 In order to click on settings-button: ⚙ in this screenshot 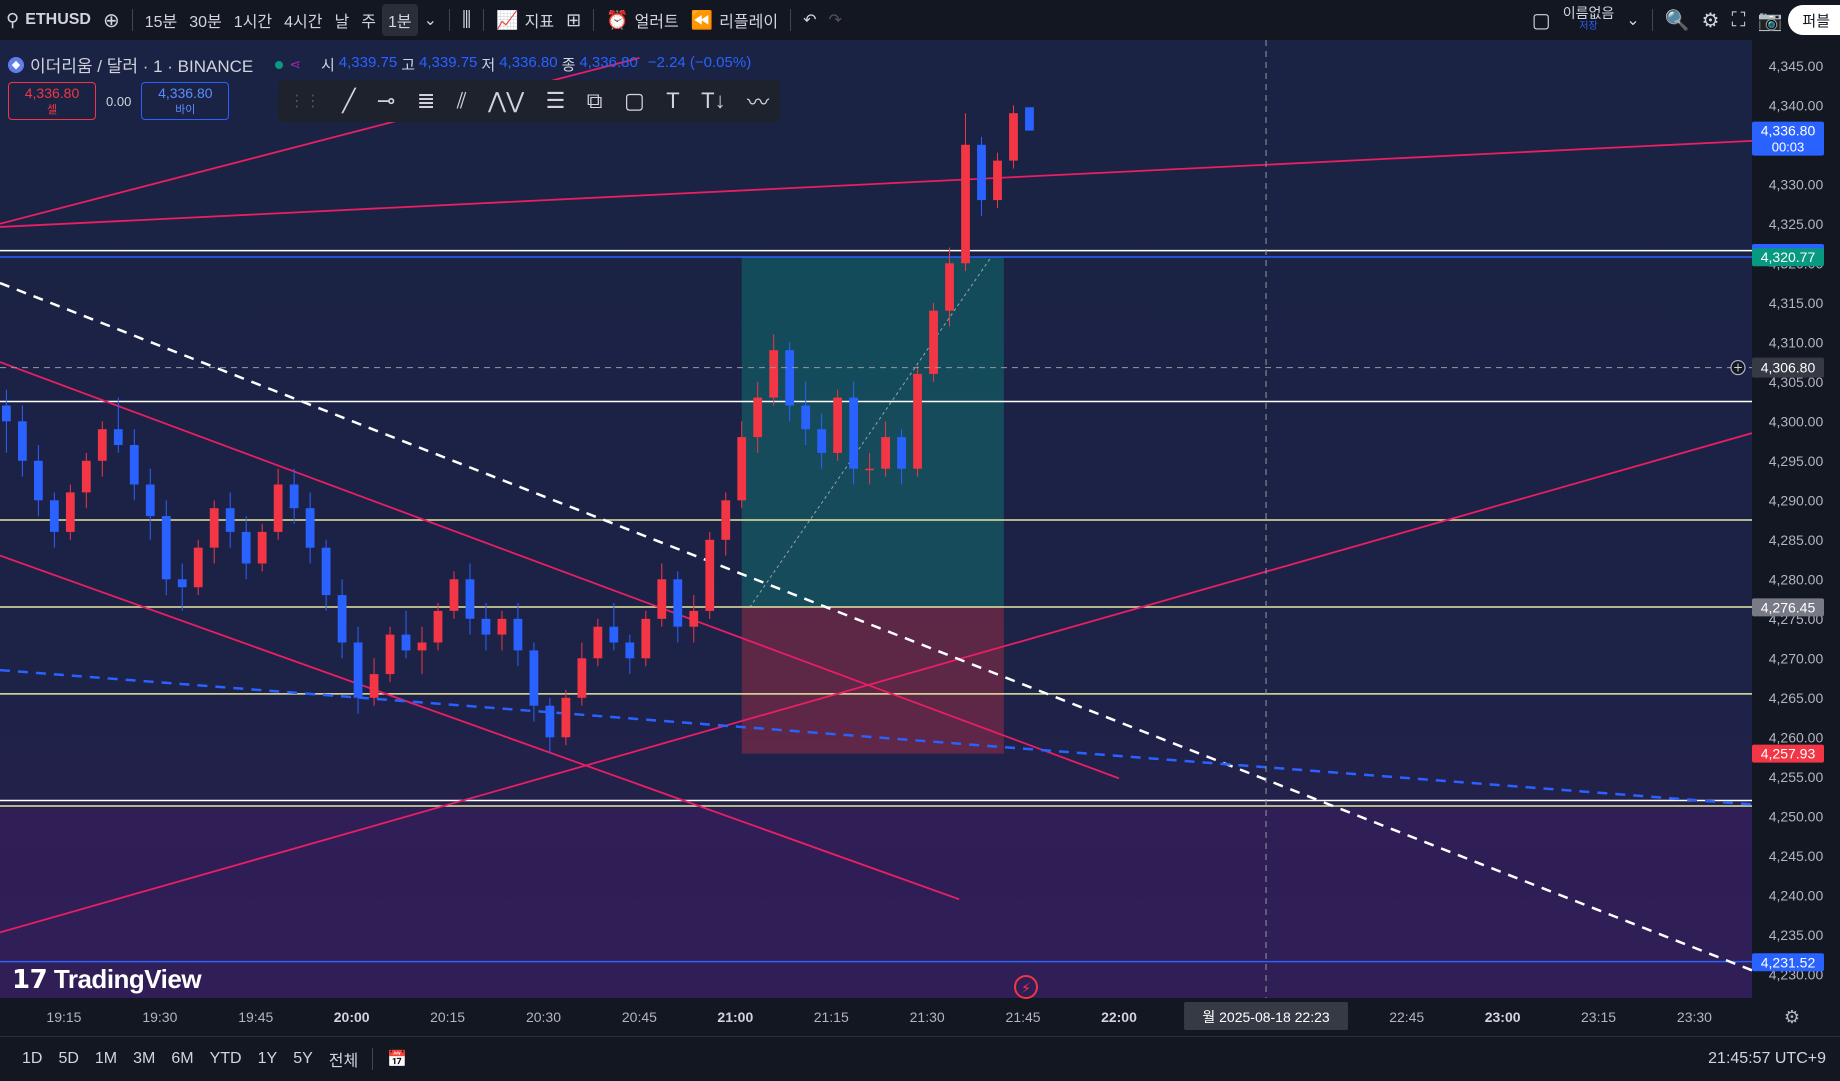, I will do `click(1711, 20)`.